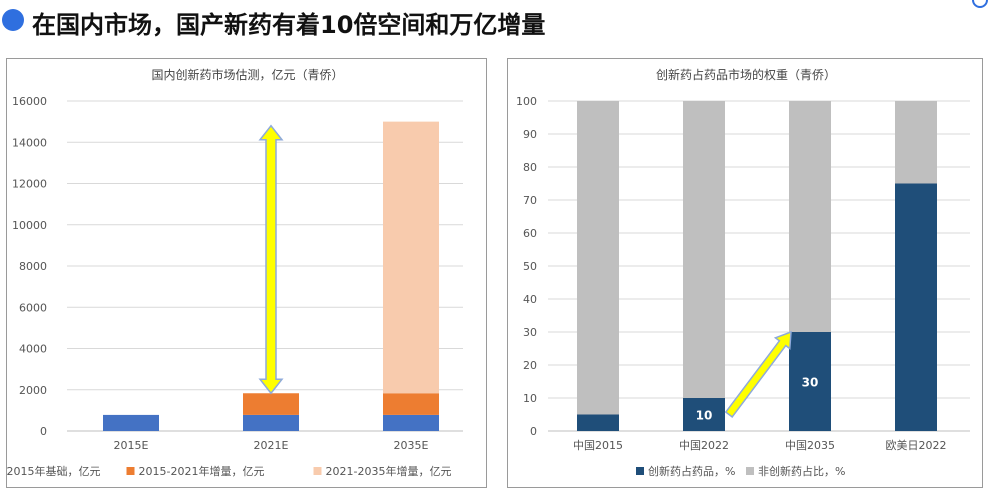  I want to click on y-tick-label: 60, so click(530, 233).